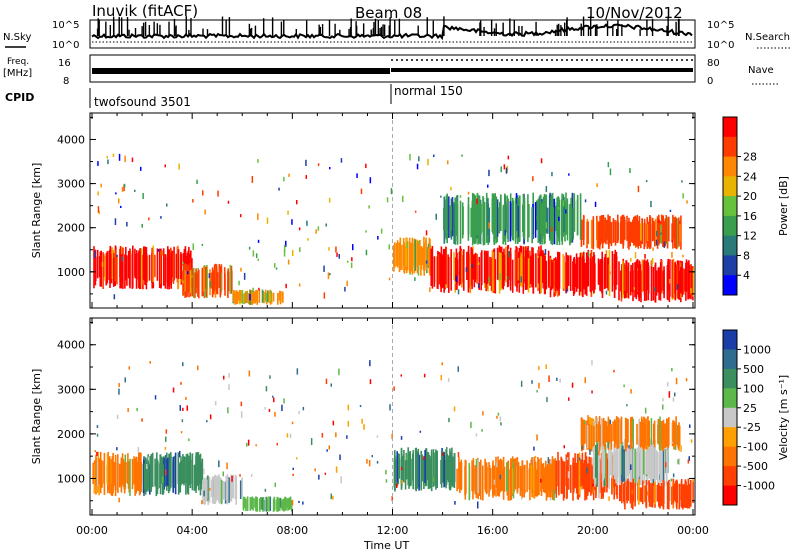 This screenshot has width=800, height=554. Describe the element at coordinates (750, 176) in the screenshot. I see `colorbar-tick-label: 24` at that location.